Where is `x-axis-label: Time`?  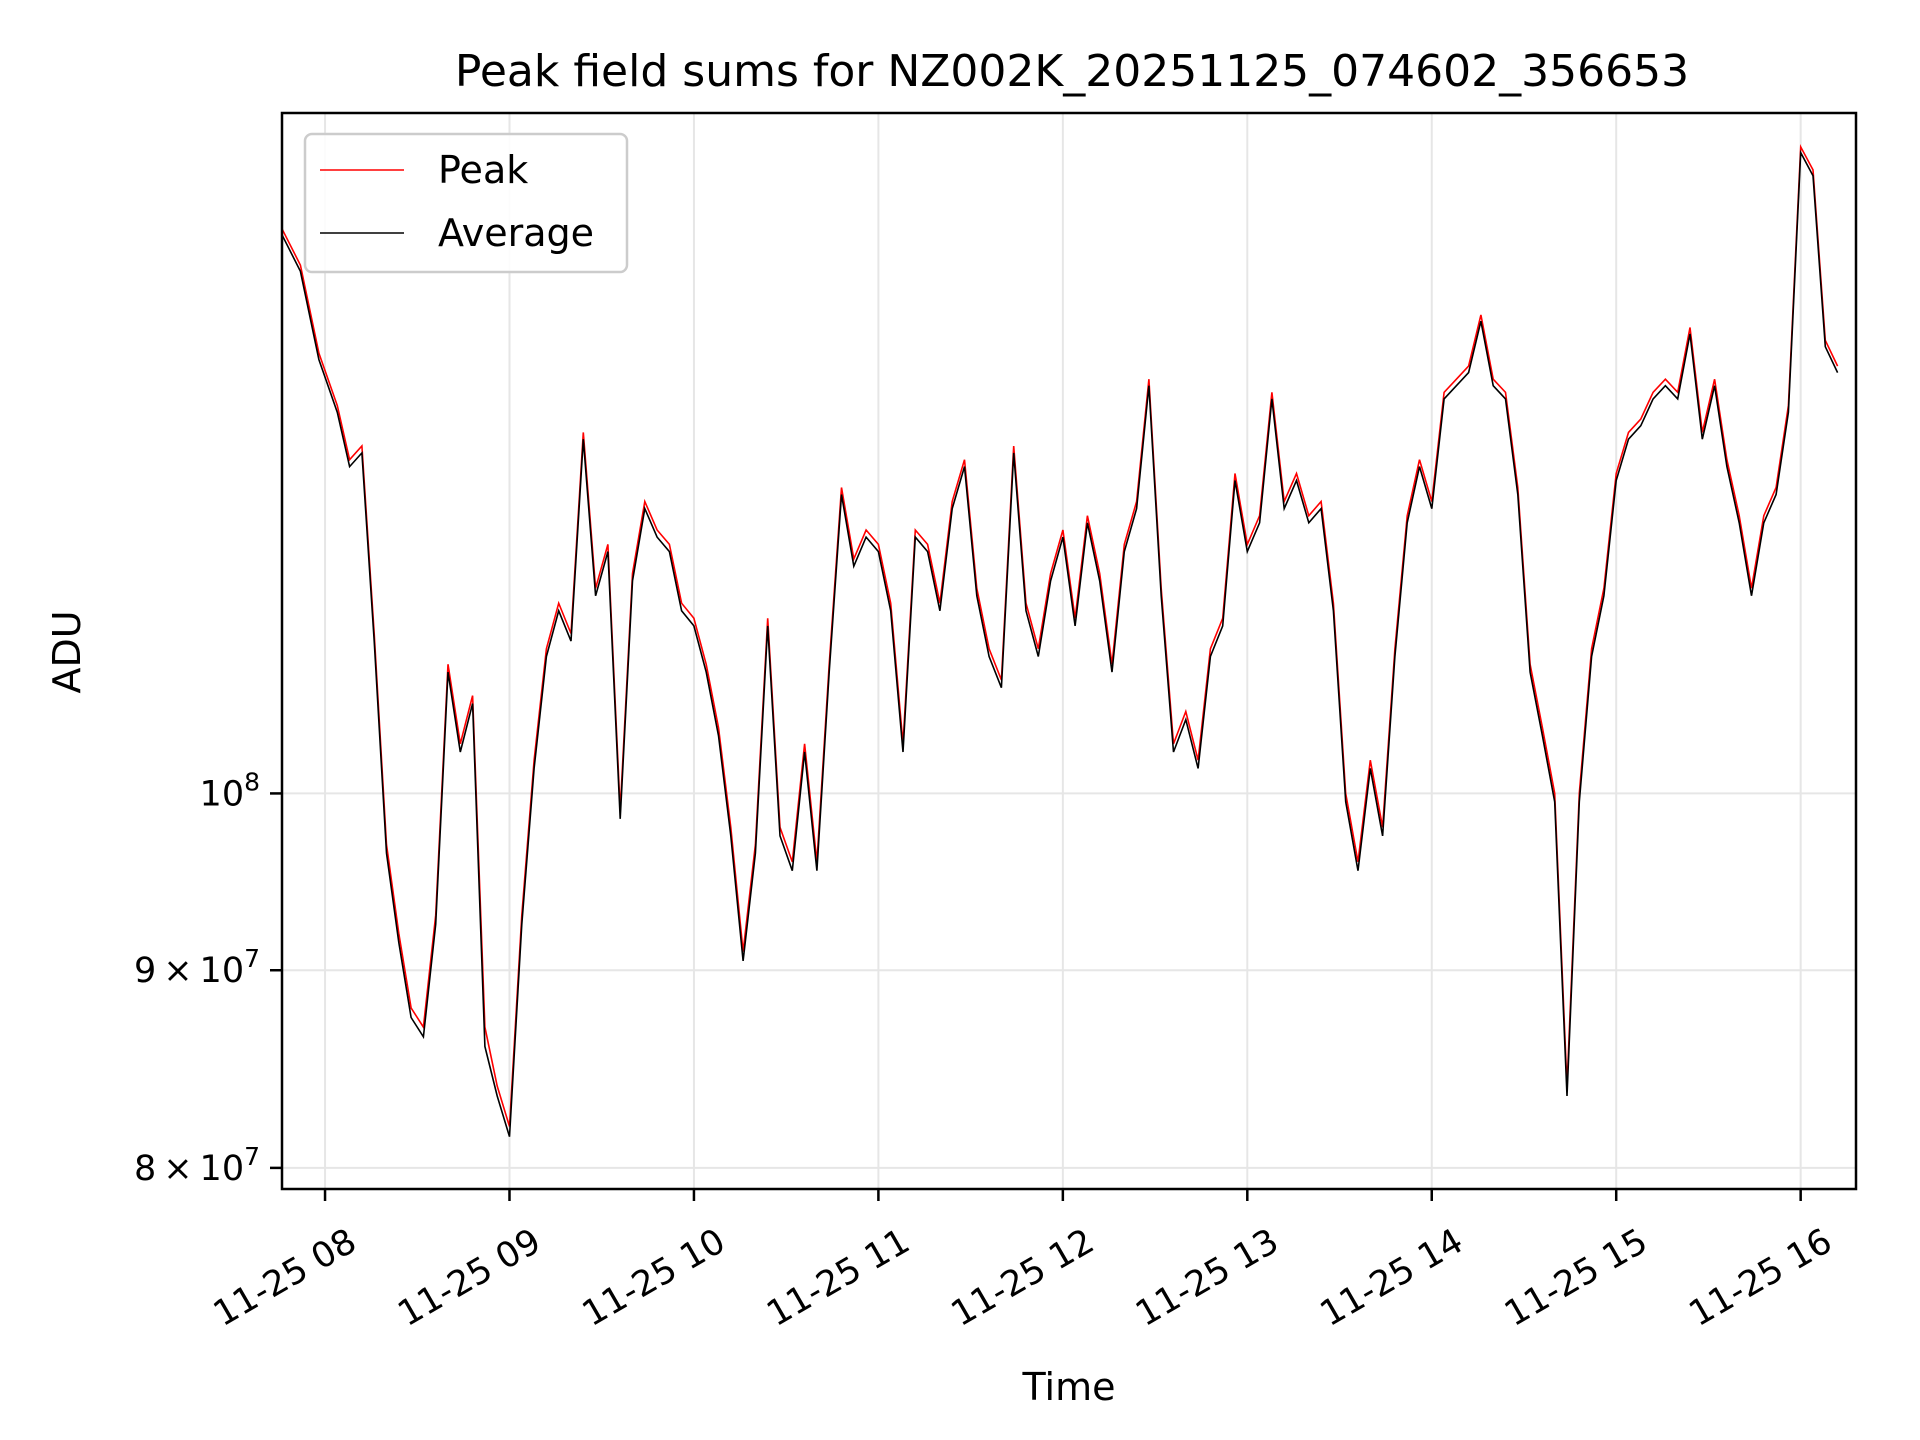
x-axis-label: Time is located at coordinates (1069, 1387).